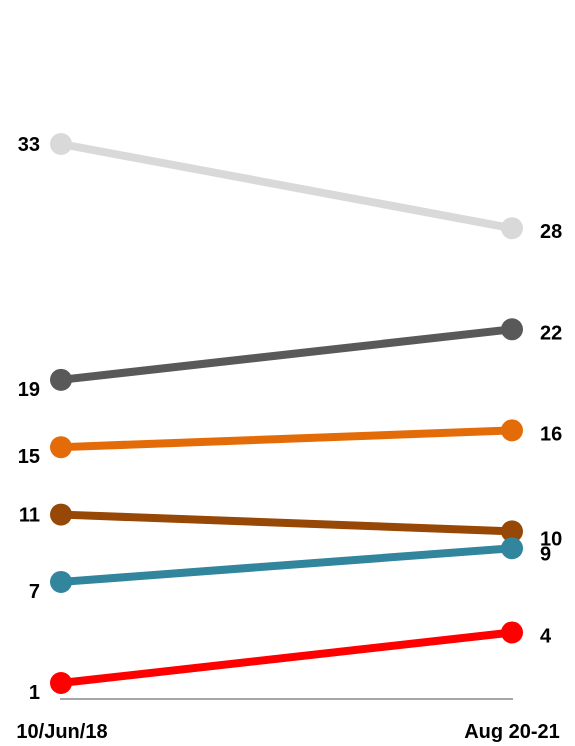  Describe the element at coordinates (512, 732) in the screenshot. I see `x-tick-label-end: Aug 20-21` at that location.